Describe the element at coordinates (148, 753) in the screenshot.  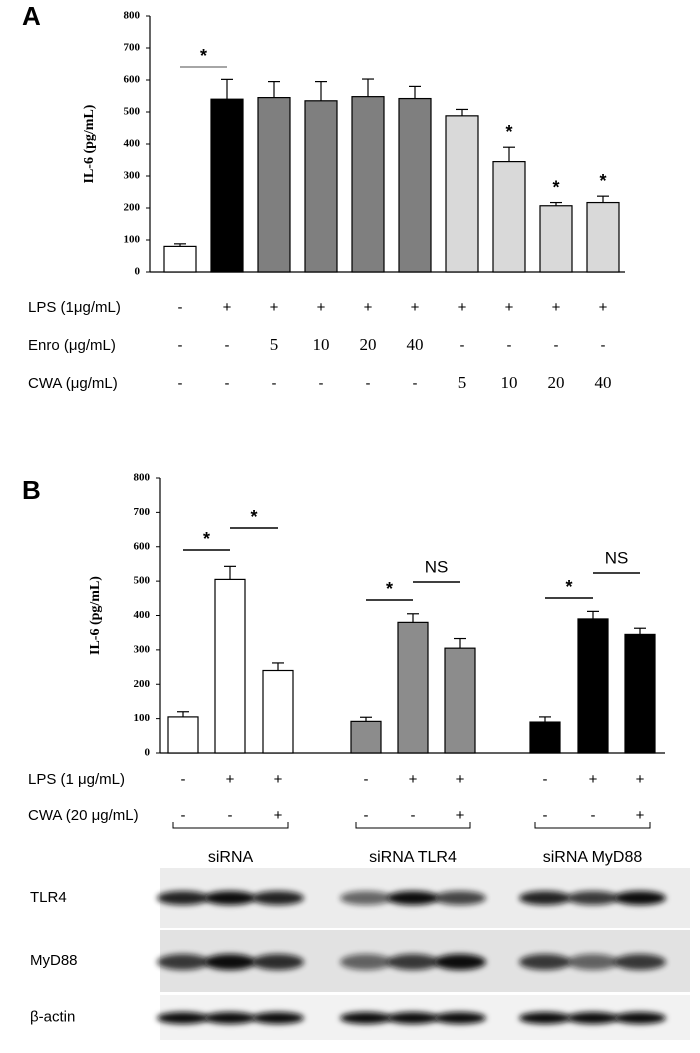
I see `y-tick-label: 0` at that location.